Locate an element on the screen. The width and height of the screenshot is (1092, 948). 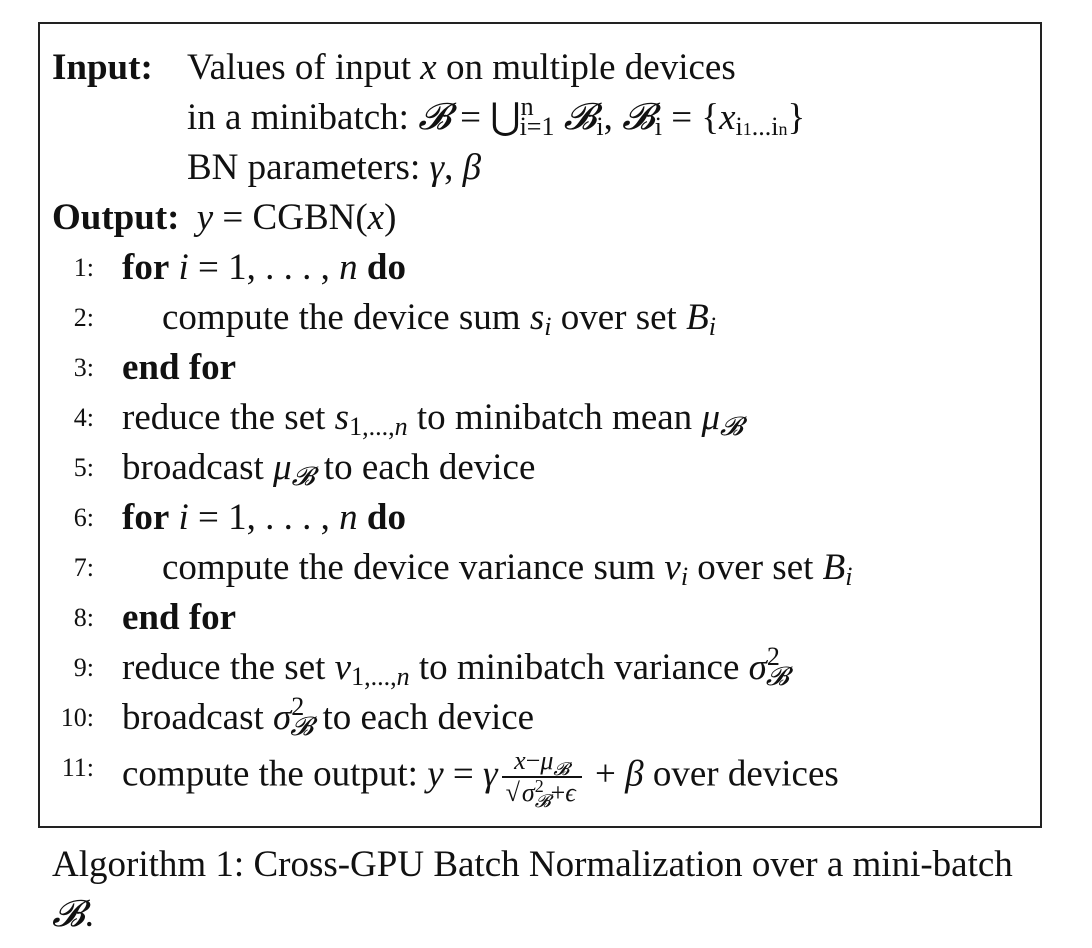
step-number: 6: is located at coordinates (83, 517).